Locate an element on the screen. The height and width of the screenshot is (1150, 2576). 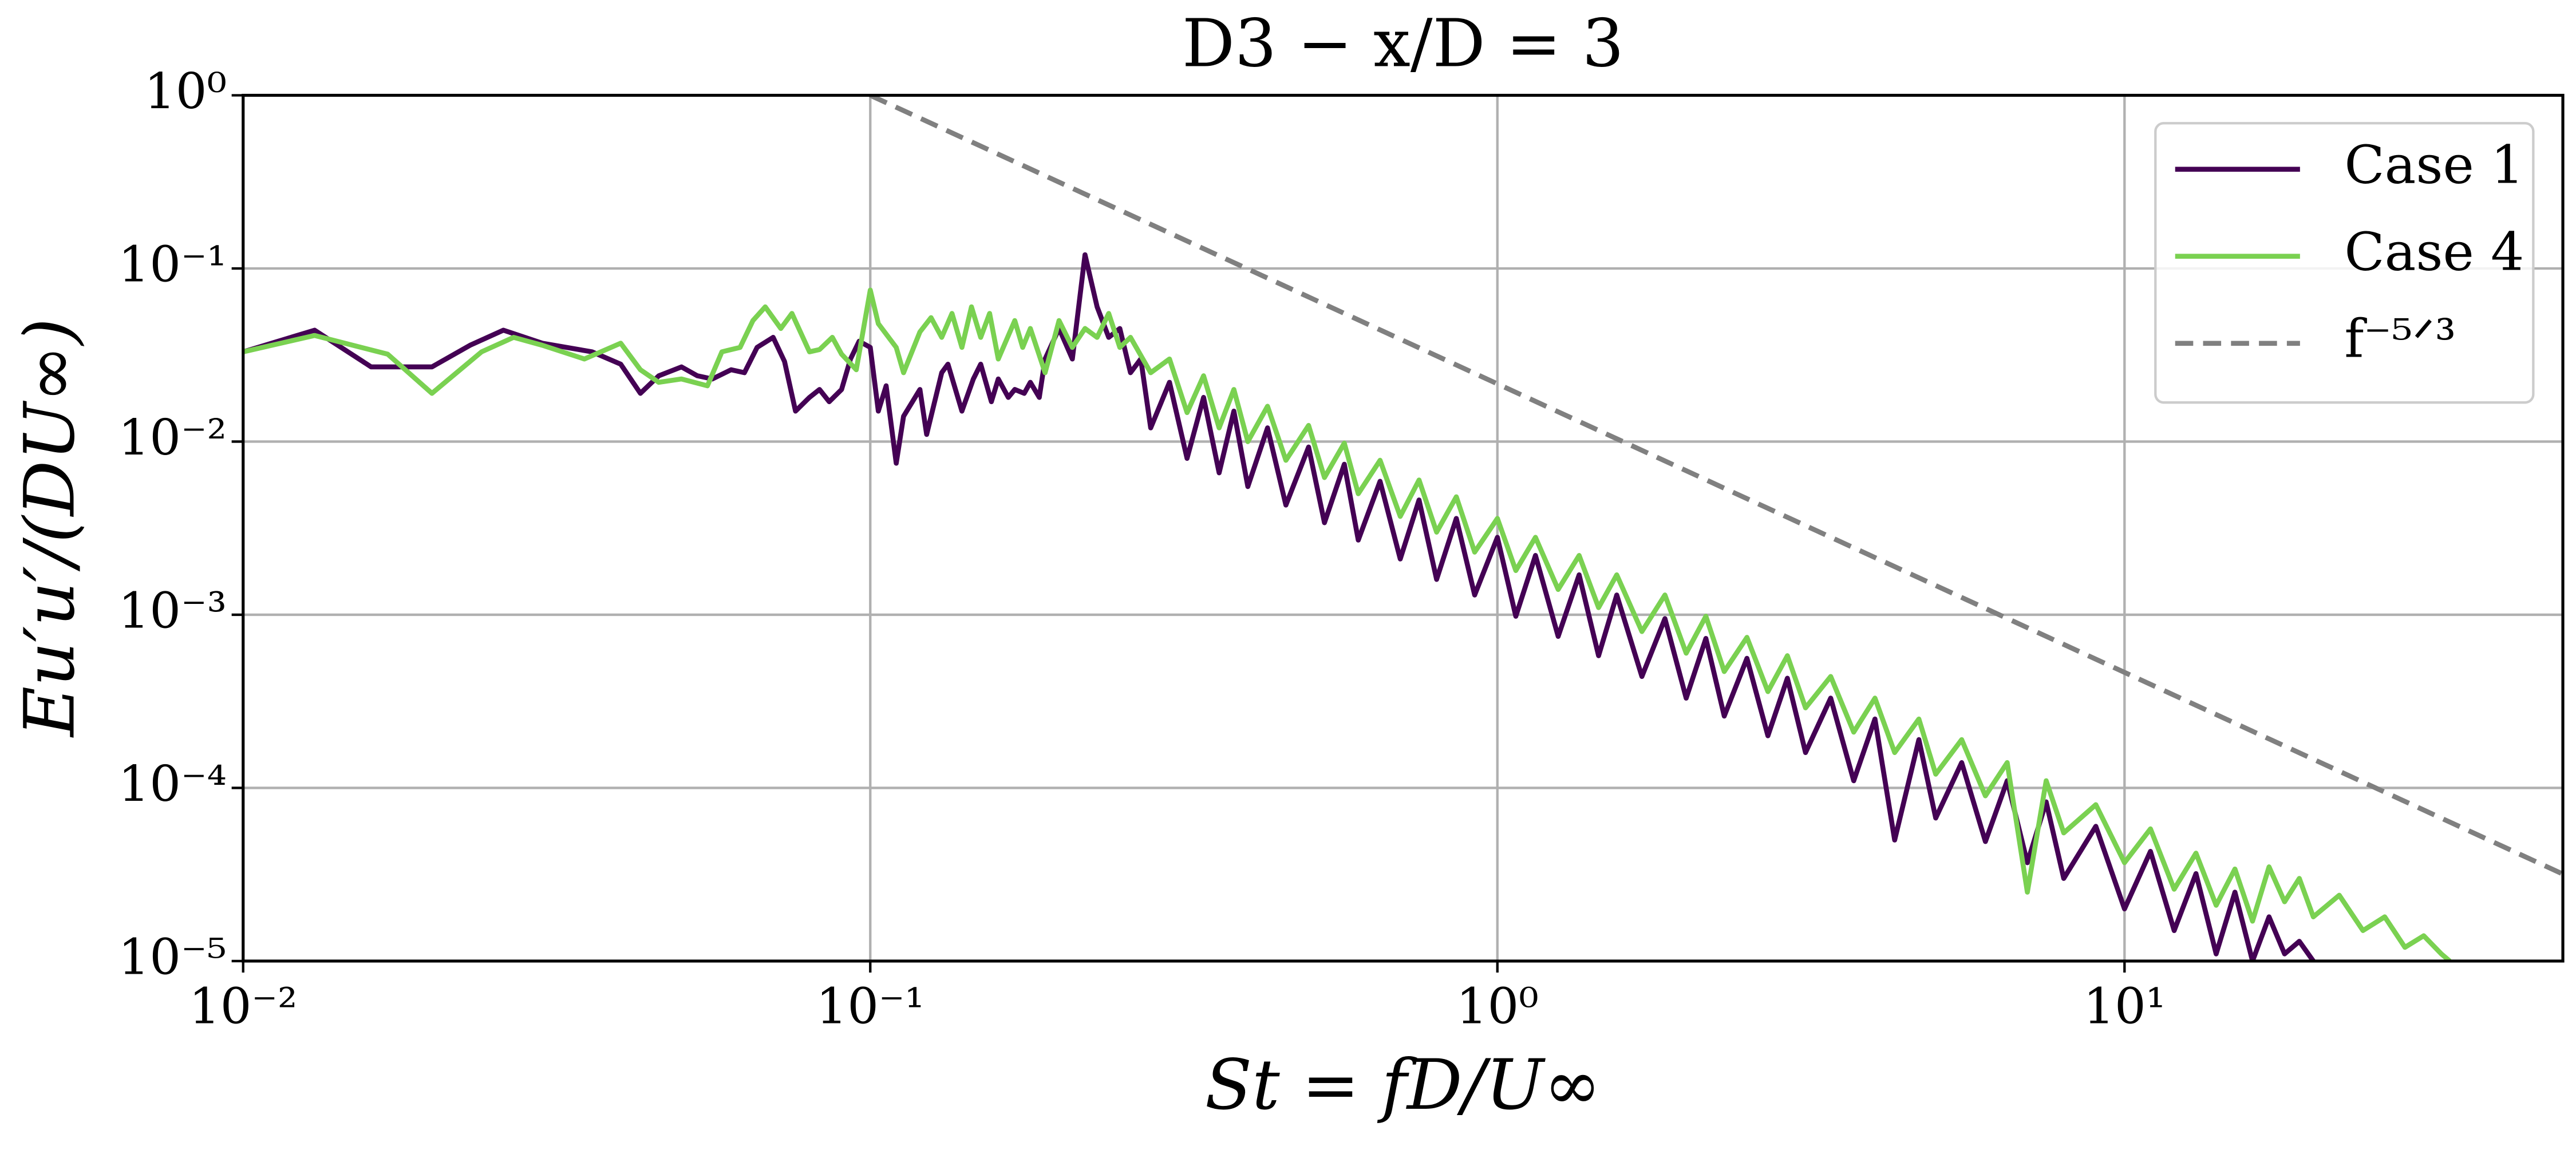
y-tick-label: 10⁻⁵ is located at coordinates (172, 957).